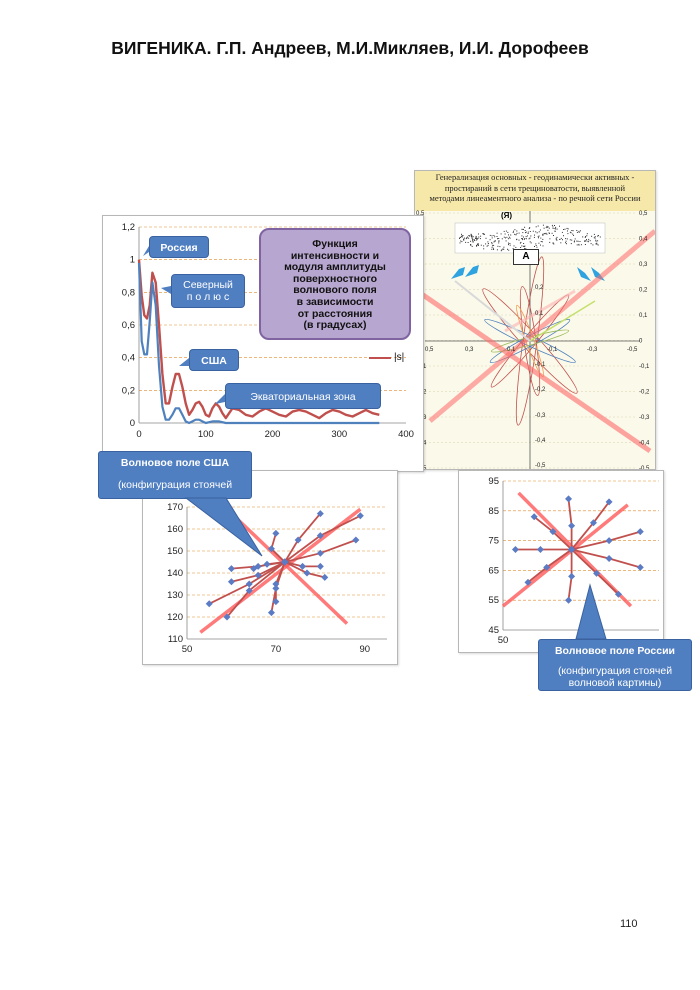  Describe the element at coordinates (132, 260) in the screenshot. I see `y-tick-label: 1` at that location.